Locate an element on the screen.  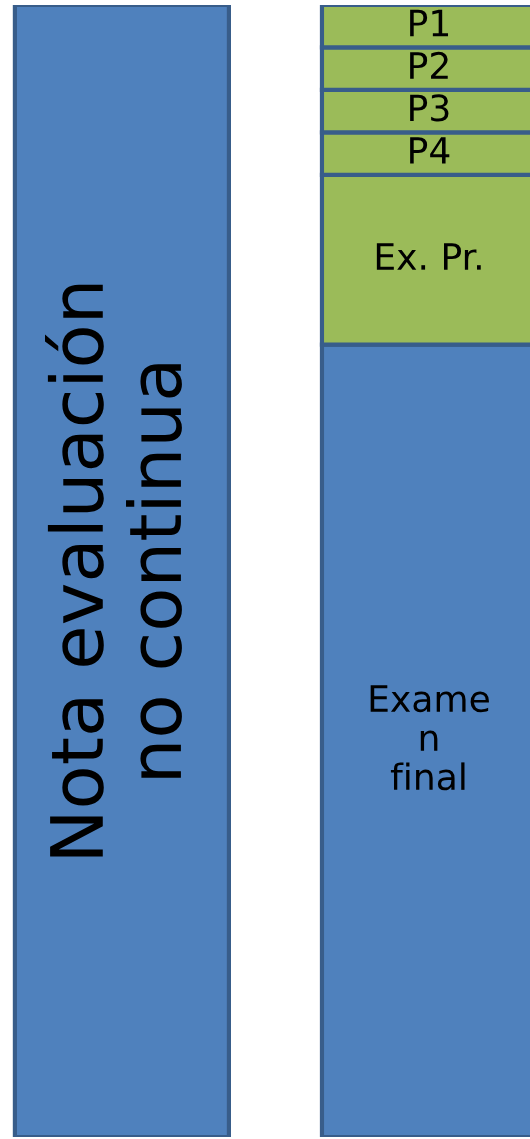
series-label: P2 is located at coordinates (429, 65).